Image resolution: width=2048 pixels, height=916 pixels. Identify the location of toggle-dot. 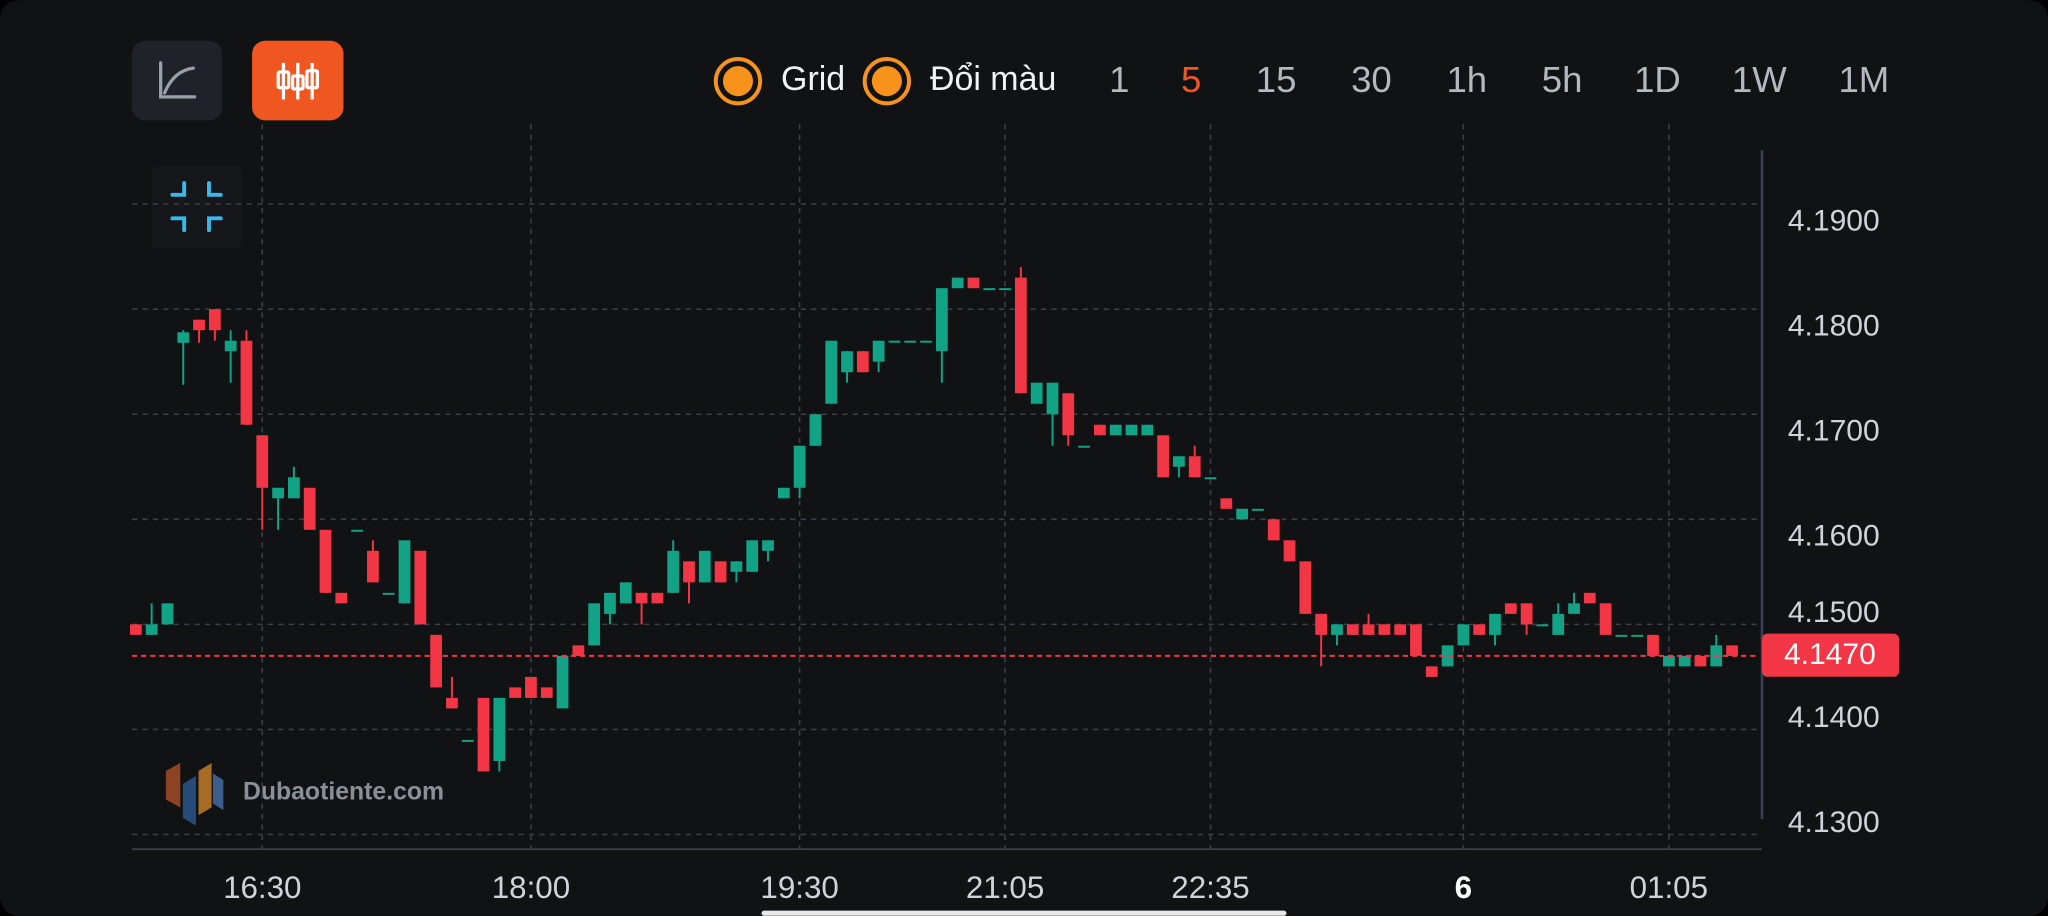
(737, 81).